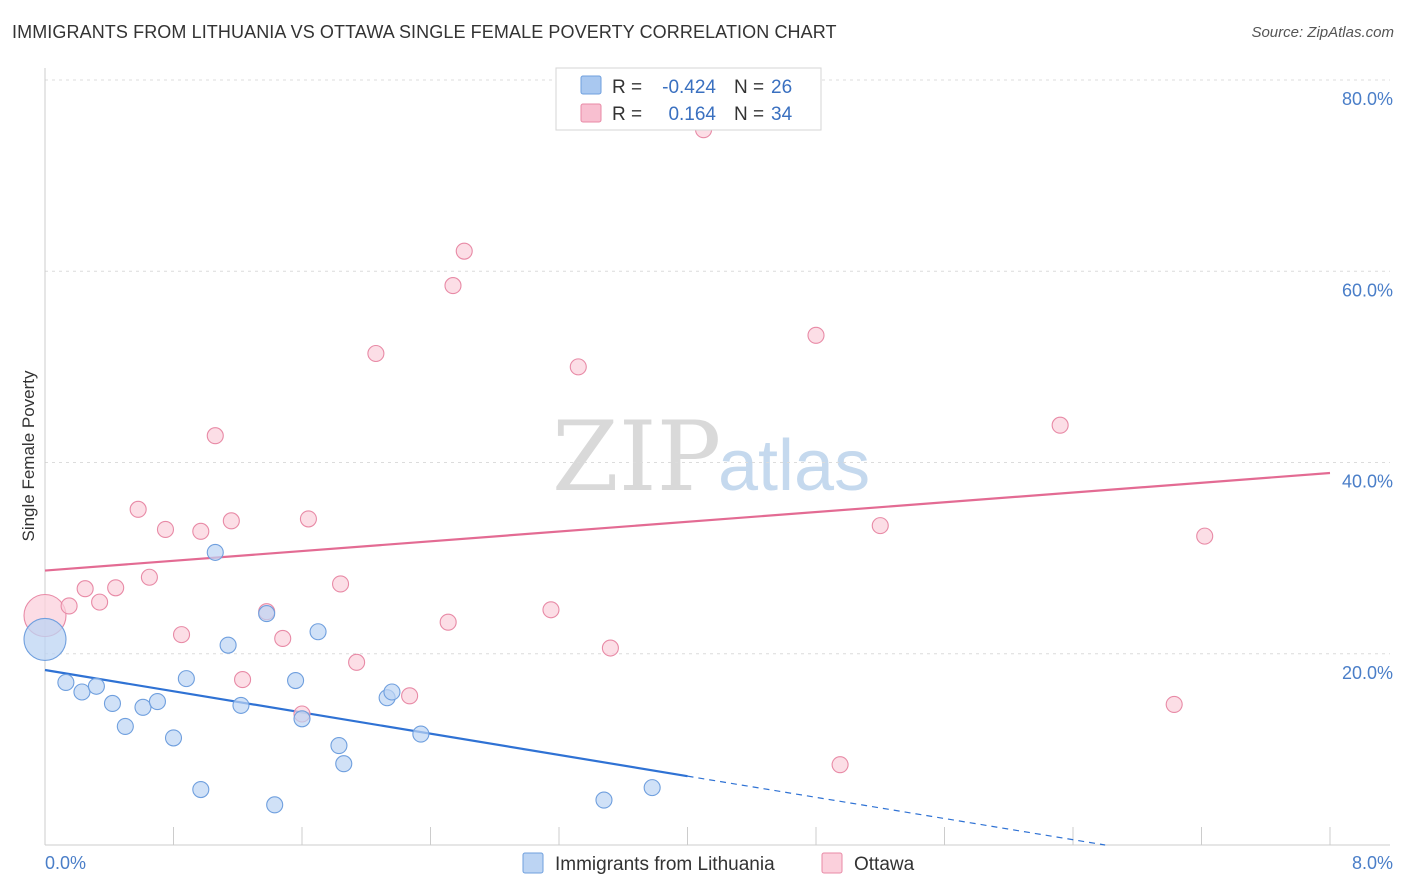  What do you see at coordinates (627, 114) in the screenshot?
I see `legend-r-label-ottawa: R =` at bounding box center [627, 114].